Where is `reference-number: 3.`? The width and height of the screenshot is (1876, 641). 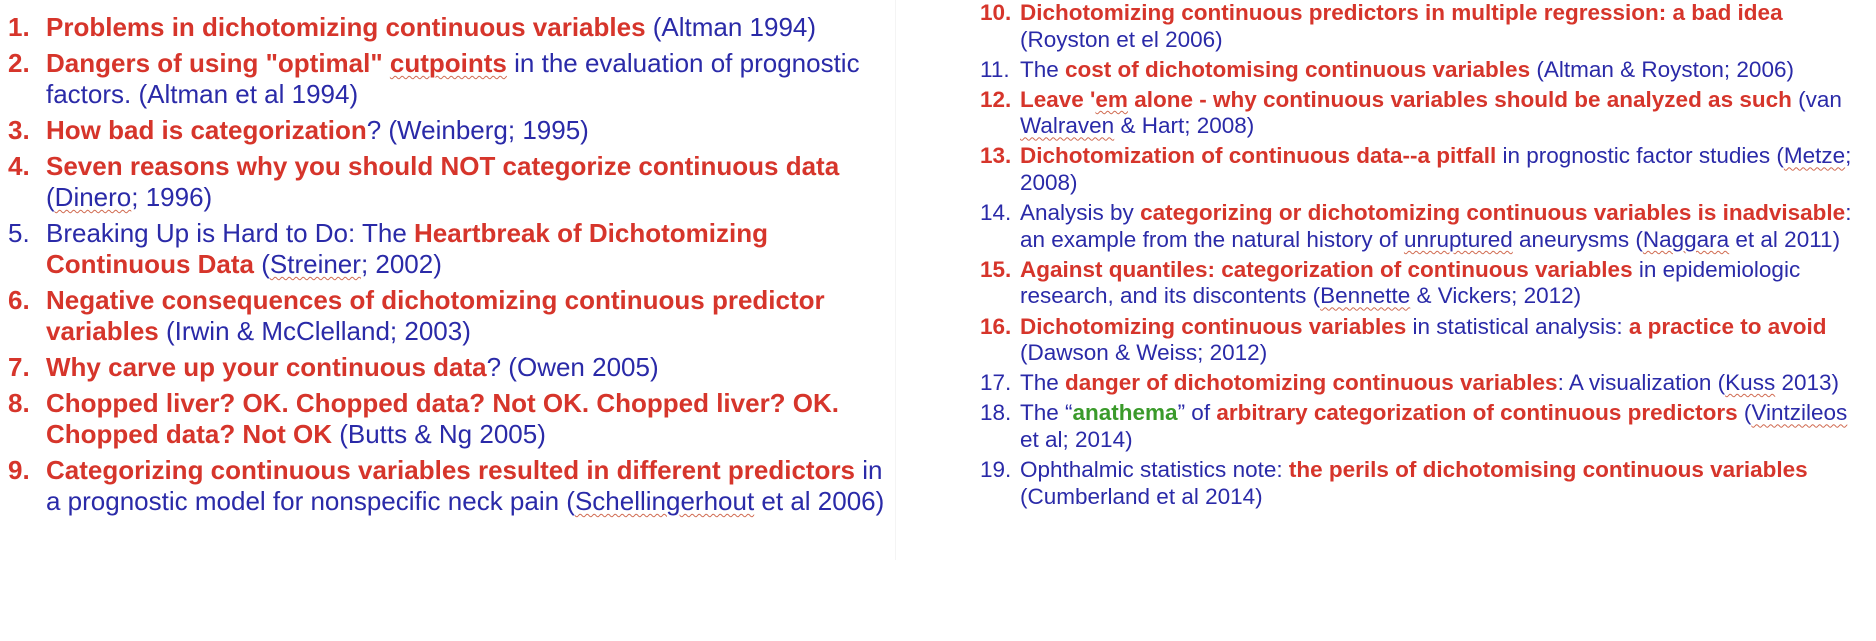
reference-number: 3. is located at coordinates (19, 130).